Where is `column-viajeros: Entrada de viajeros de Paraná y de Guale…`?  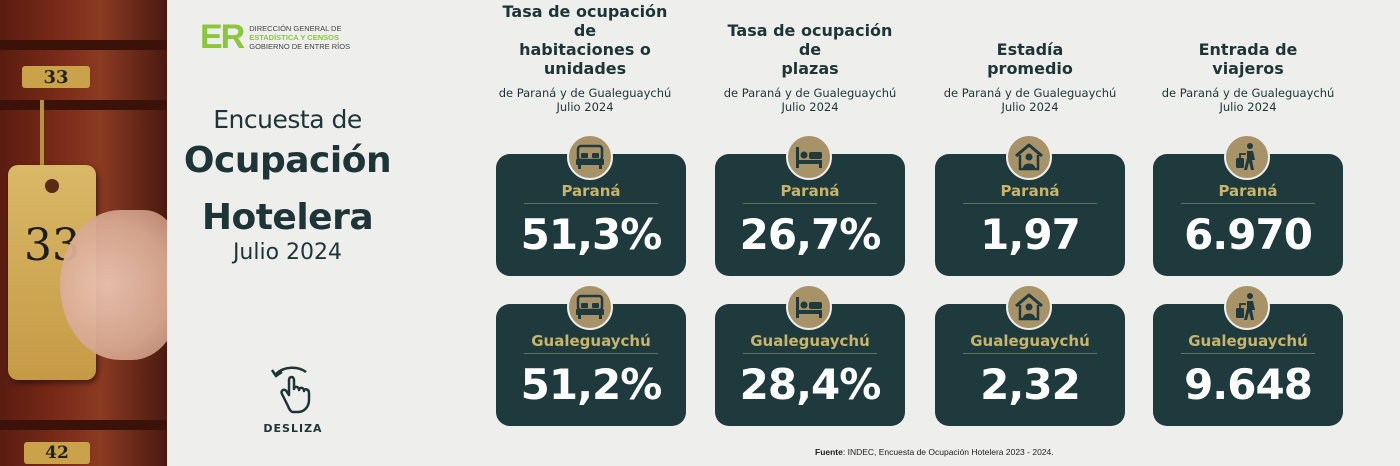 column-viajeros: Entrada de viajeros de Paraná y de Guale… is located at coordinates (1248, 76).